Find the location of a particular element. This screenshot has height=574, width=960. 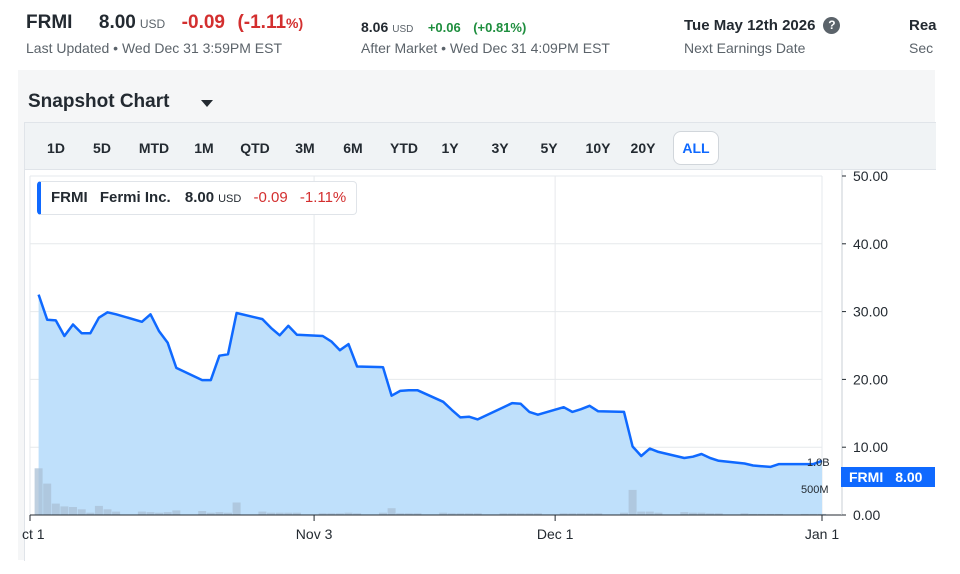

quote-header: FRMI 8.00 USD -0.09 (-1.11%) is located at coordinates (164, 23).